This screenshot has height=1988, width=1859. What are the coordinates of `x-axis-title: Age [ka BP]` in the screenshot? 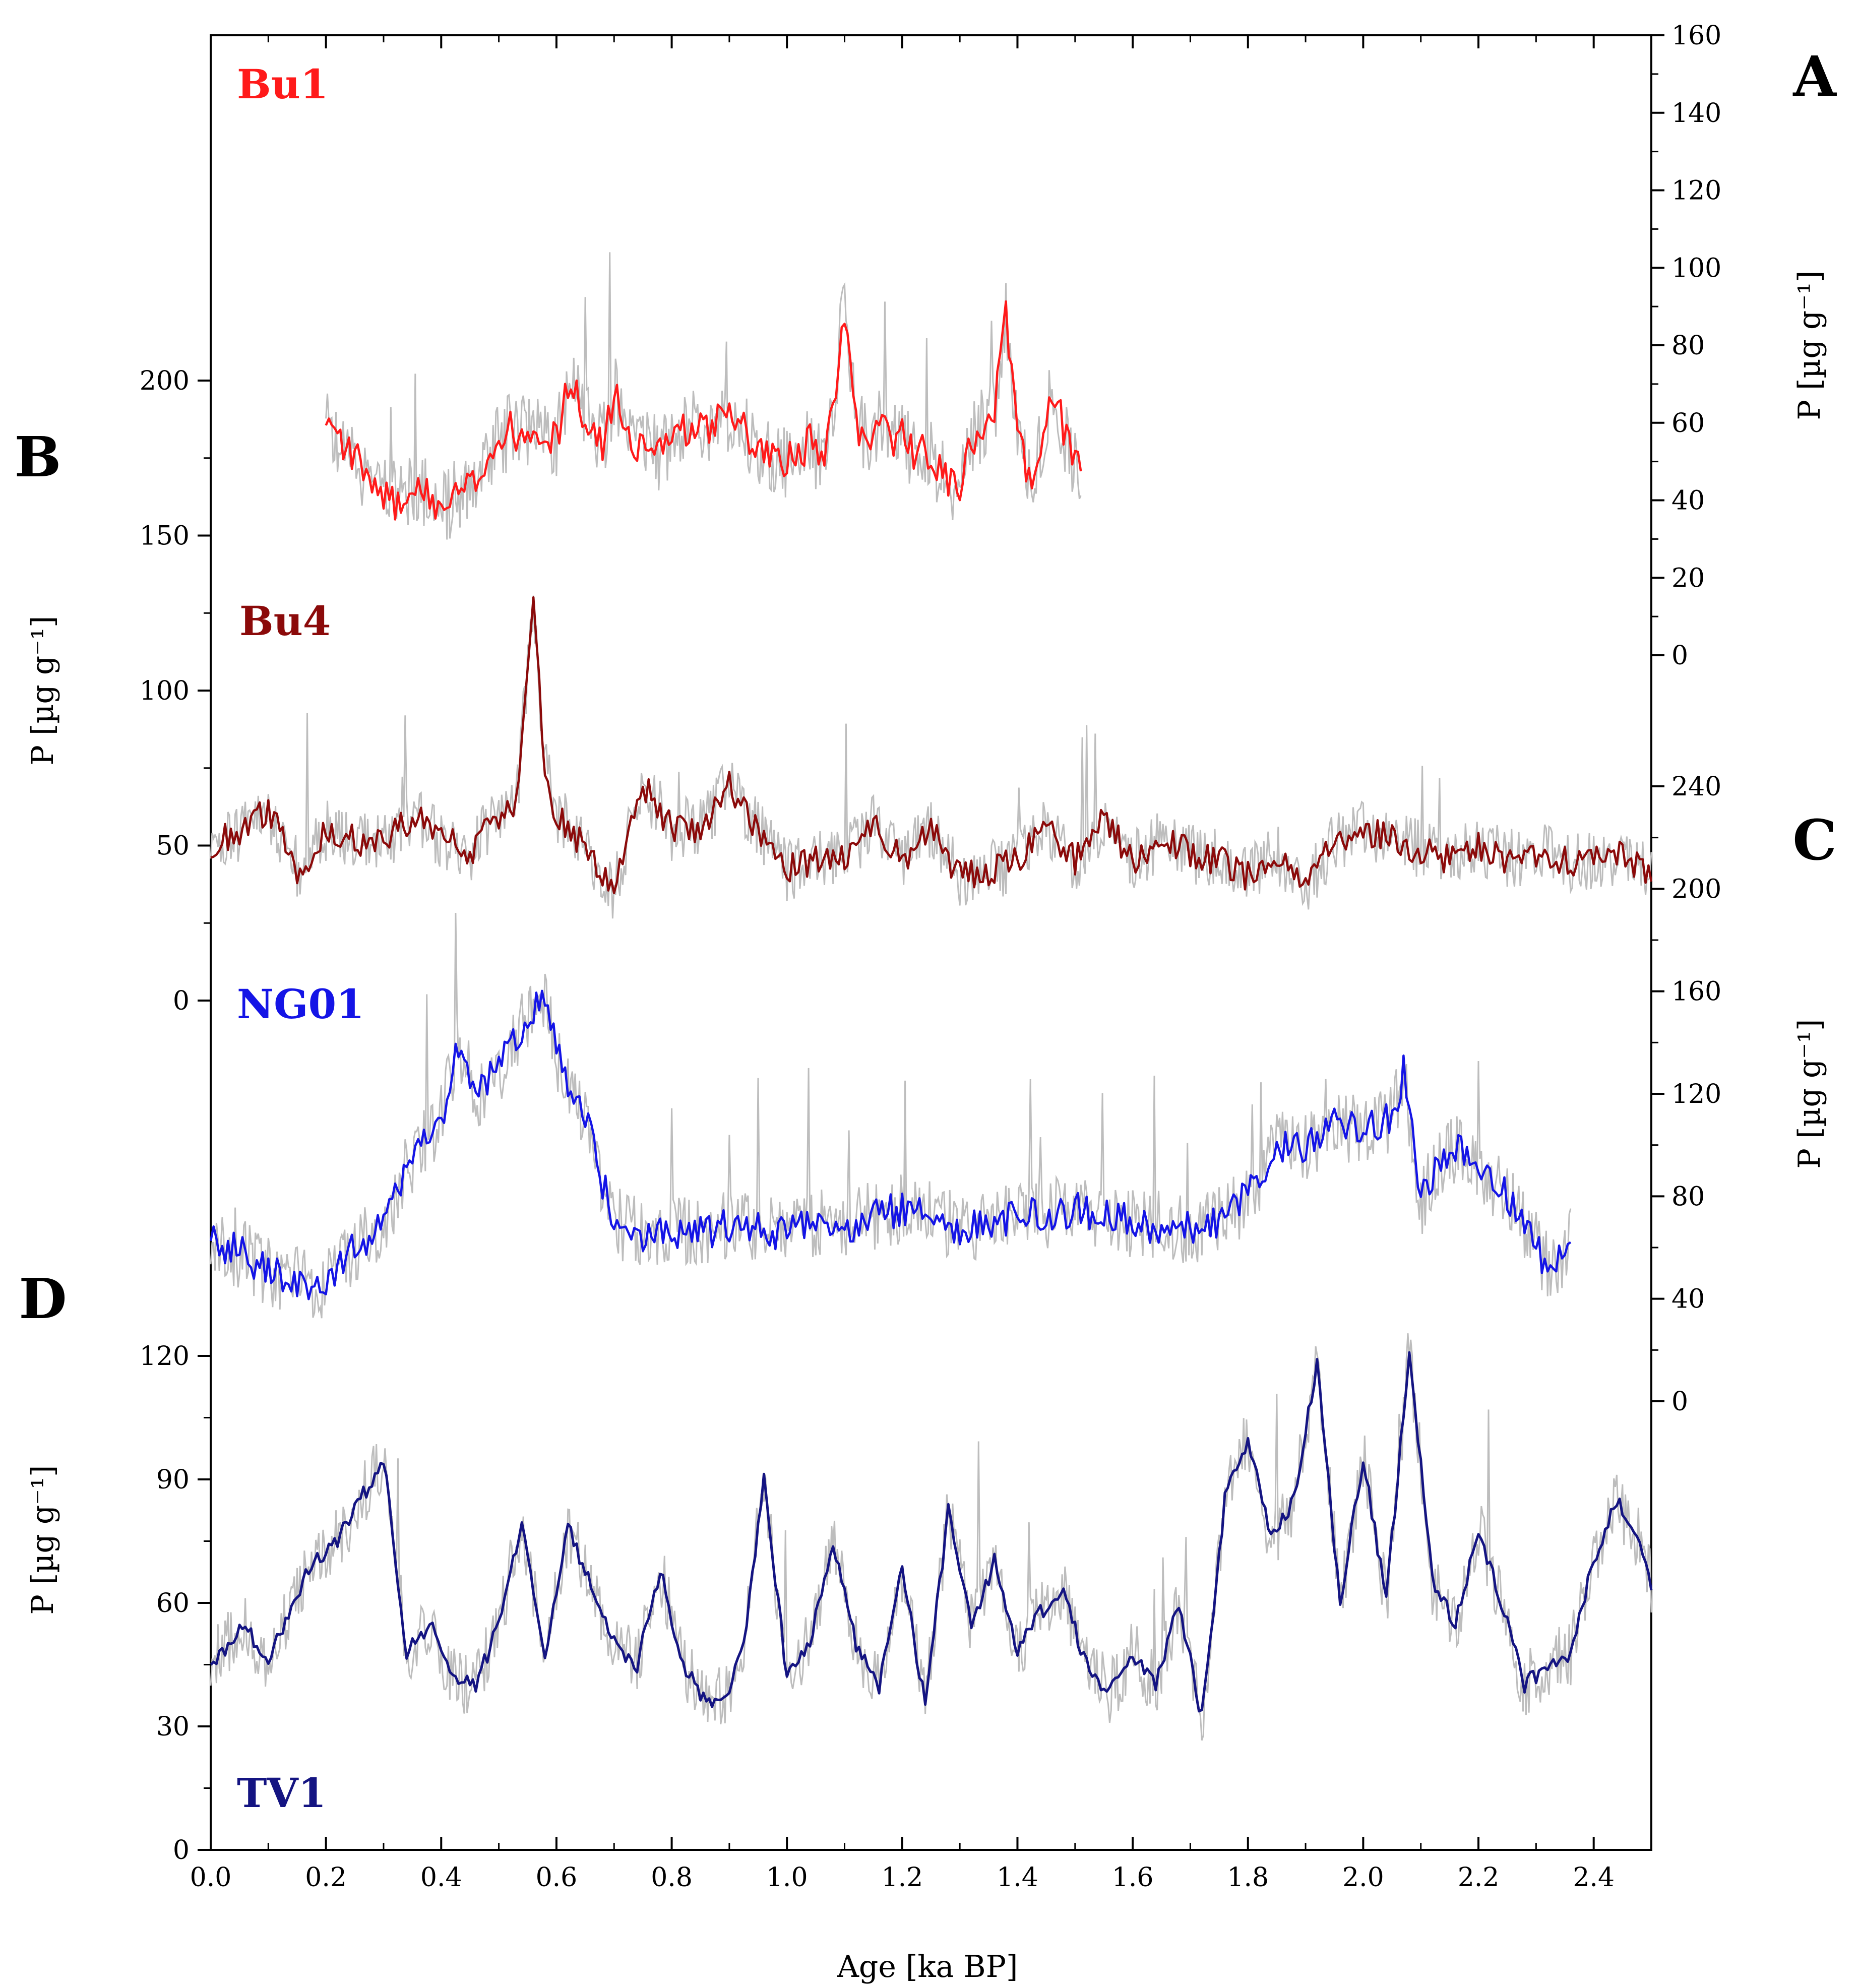 It's located at (928, 1966).